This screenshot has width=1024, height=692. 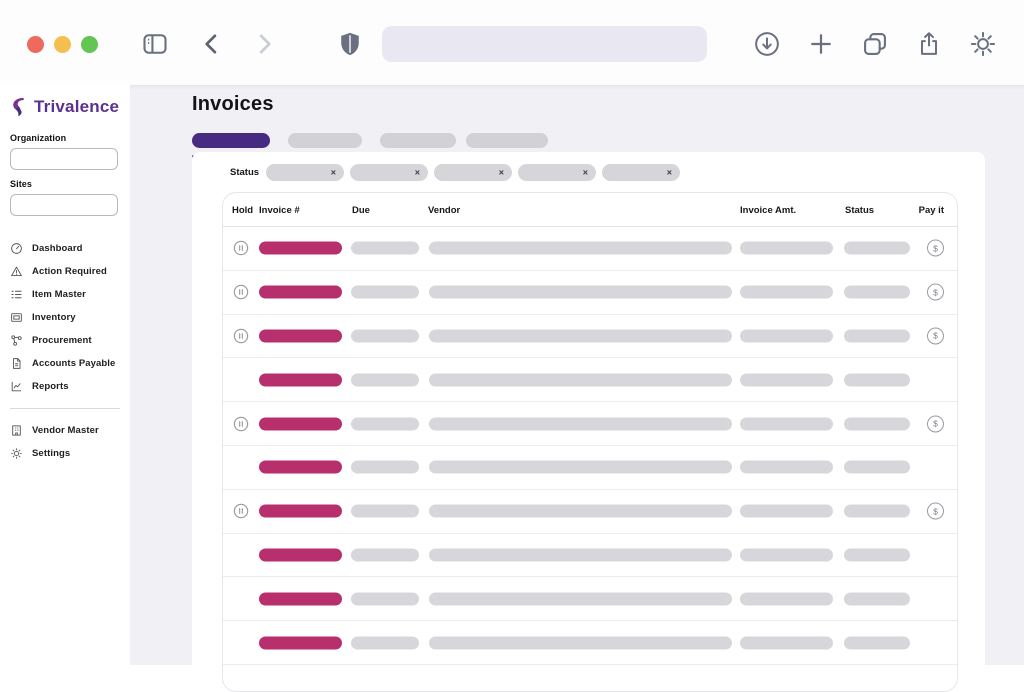 I want to click on sites-select, so click(x=64, y=205).